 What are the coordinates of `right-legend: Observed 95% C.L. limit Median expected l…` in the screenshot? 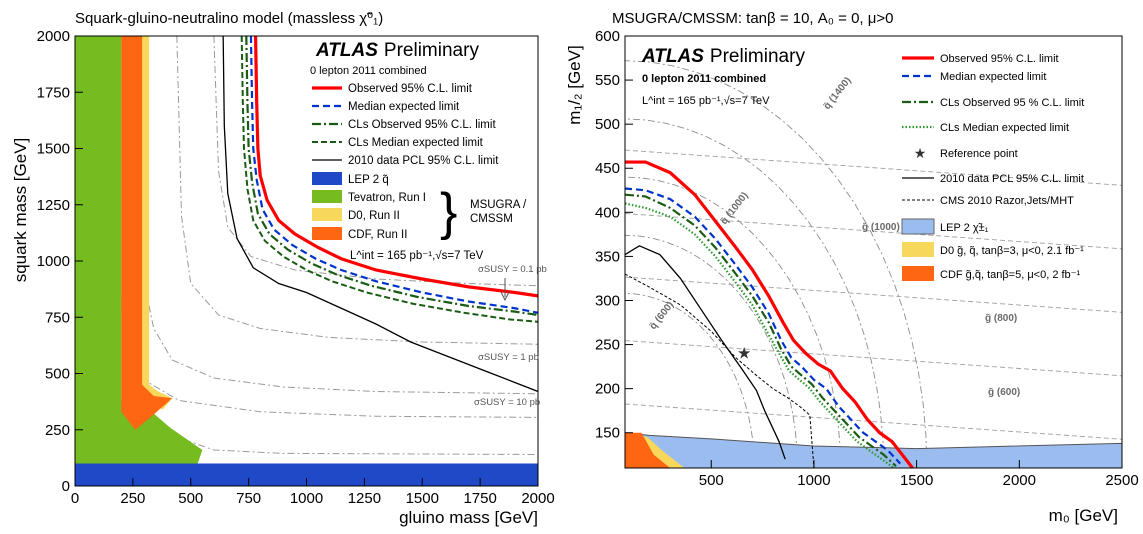 It's located at (992, 167).